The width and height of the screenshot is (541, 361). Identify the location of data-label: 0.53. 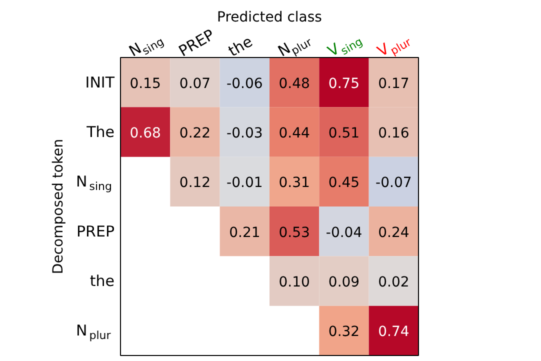
(294, 232).